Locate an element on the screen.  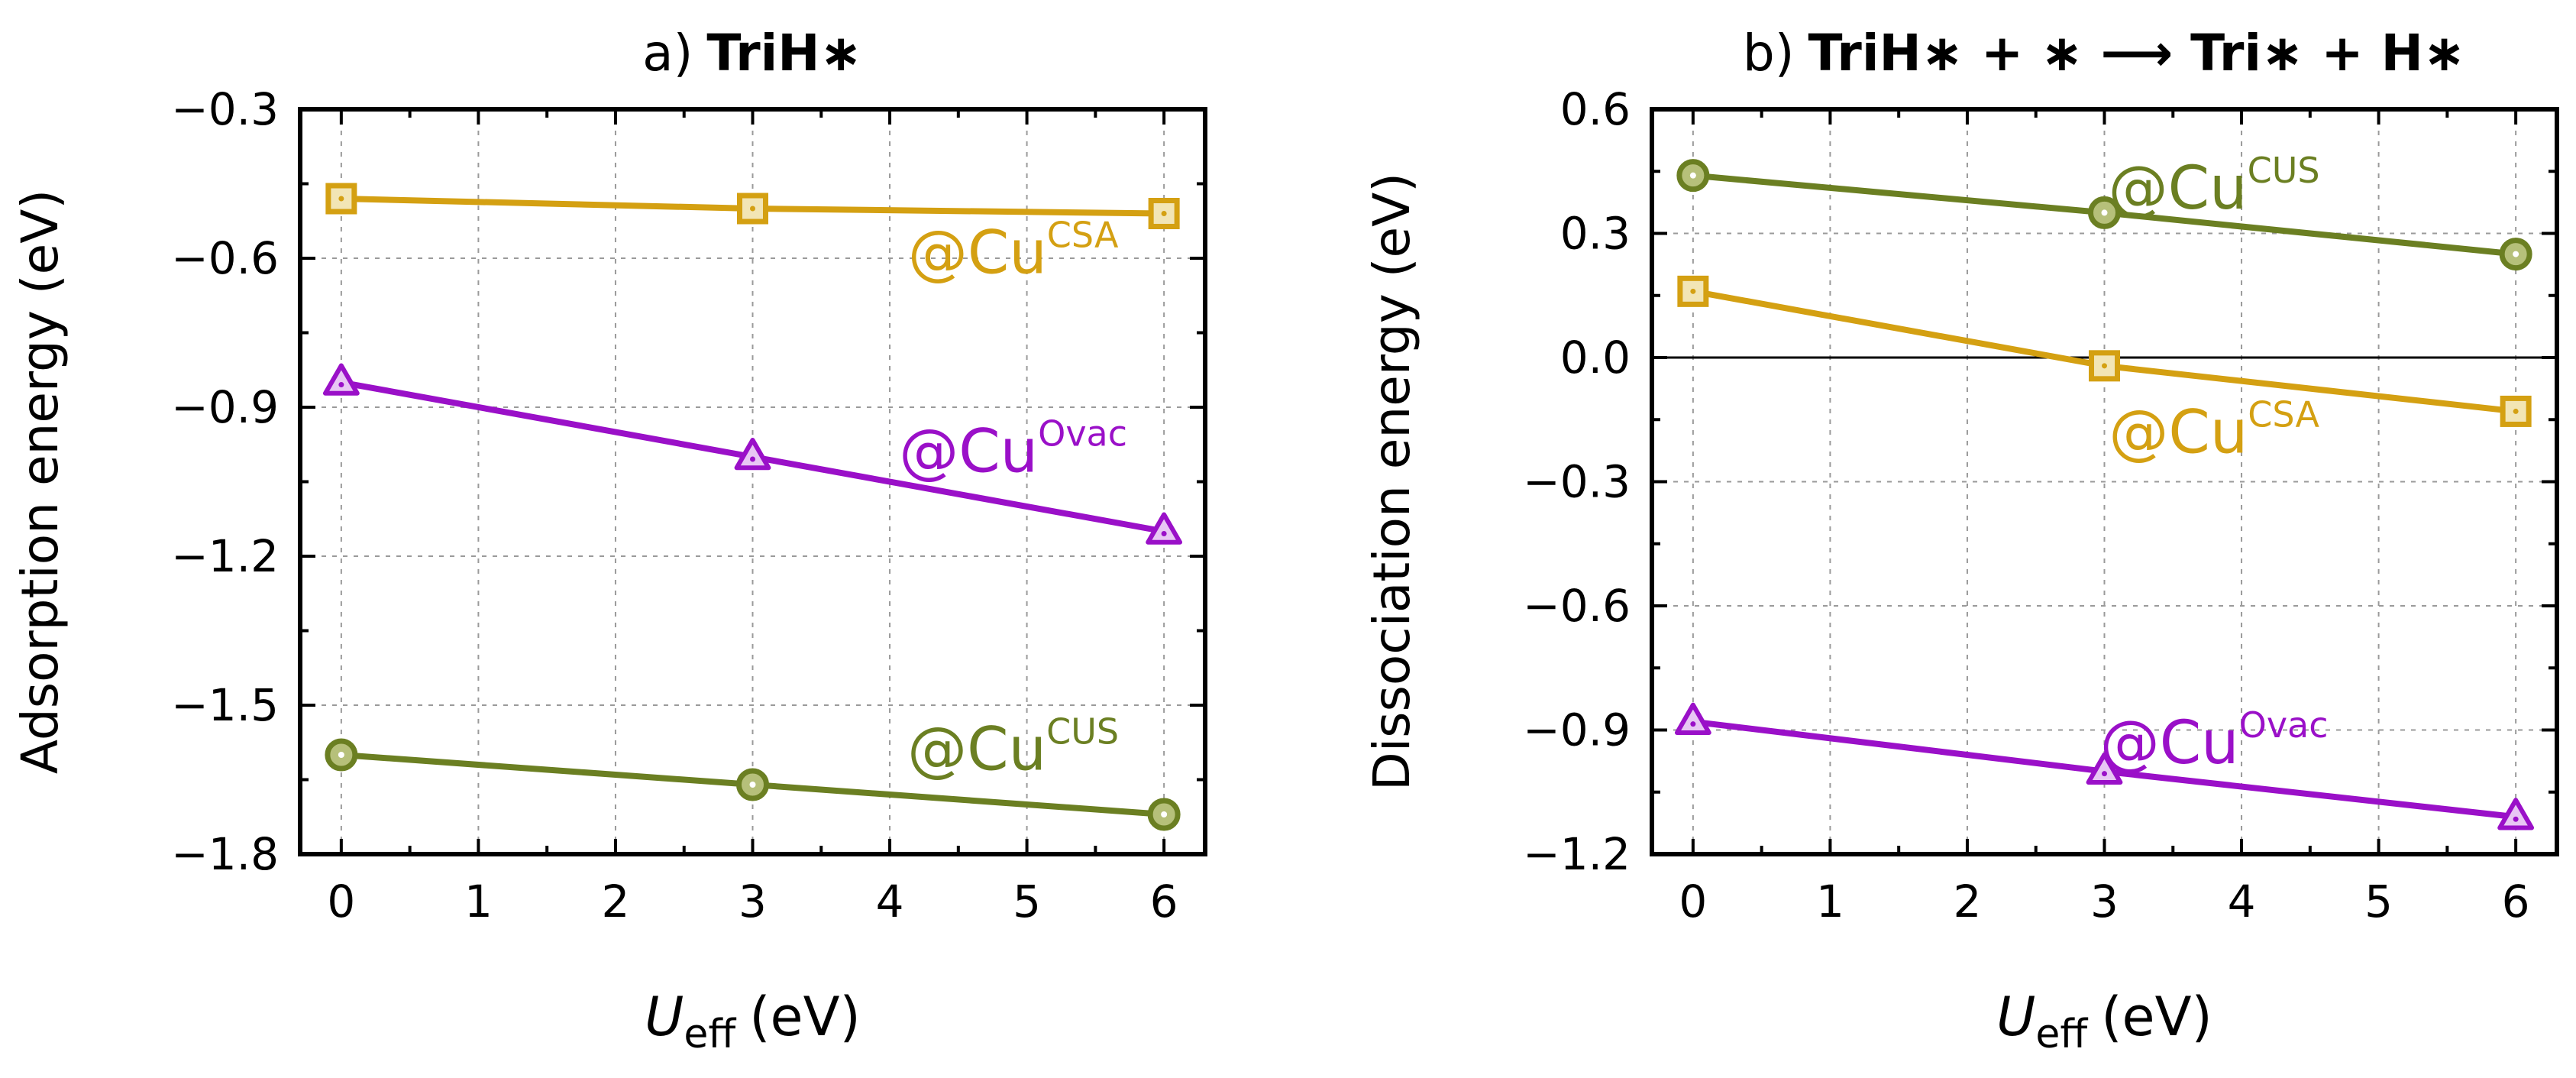
chart-title: a) TriH∗ is located at coordinates (752, 53).